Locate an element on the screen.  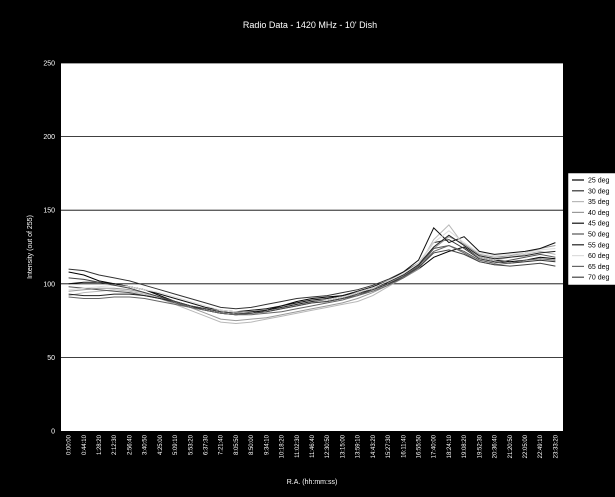
series-line-30-deg is located at coordinates (312, 274).